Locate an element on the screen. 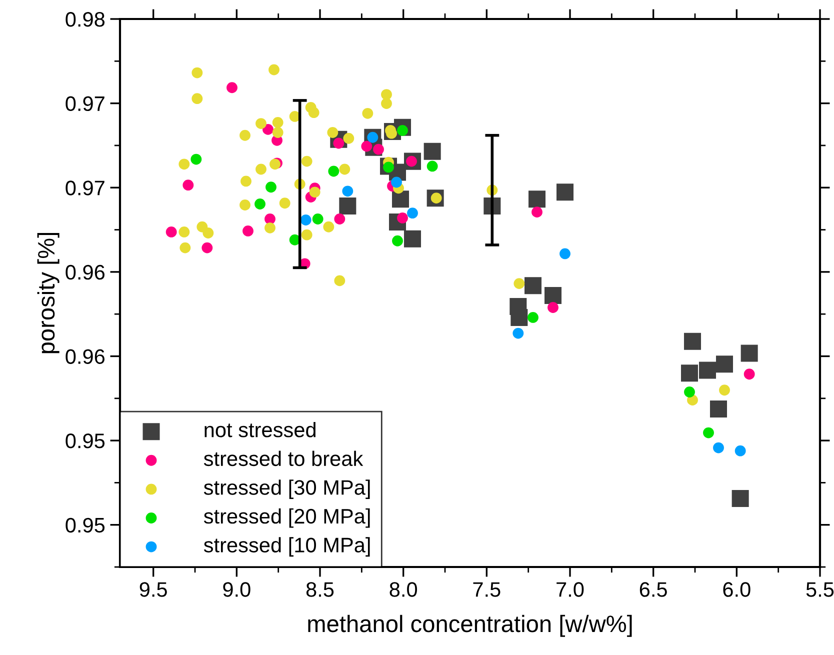  x-tick-label: 9.0 is located at coordinates (236, 589).